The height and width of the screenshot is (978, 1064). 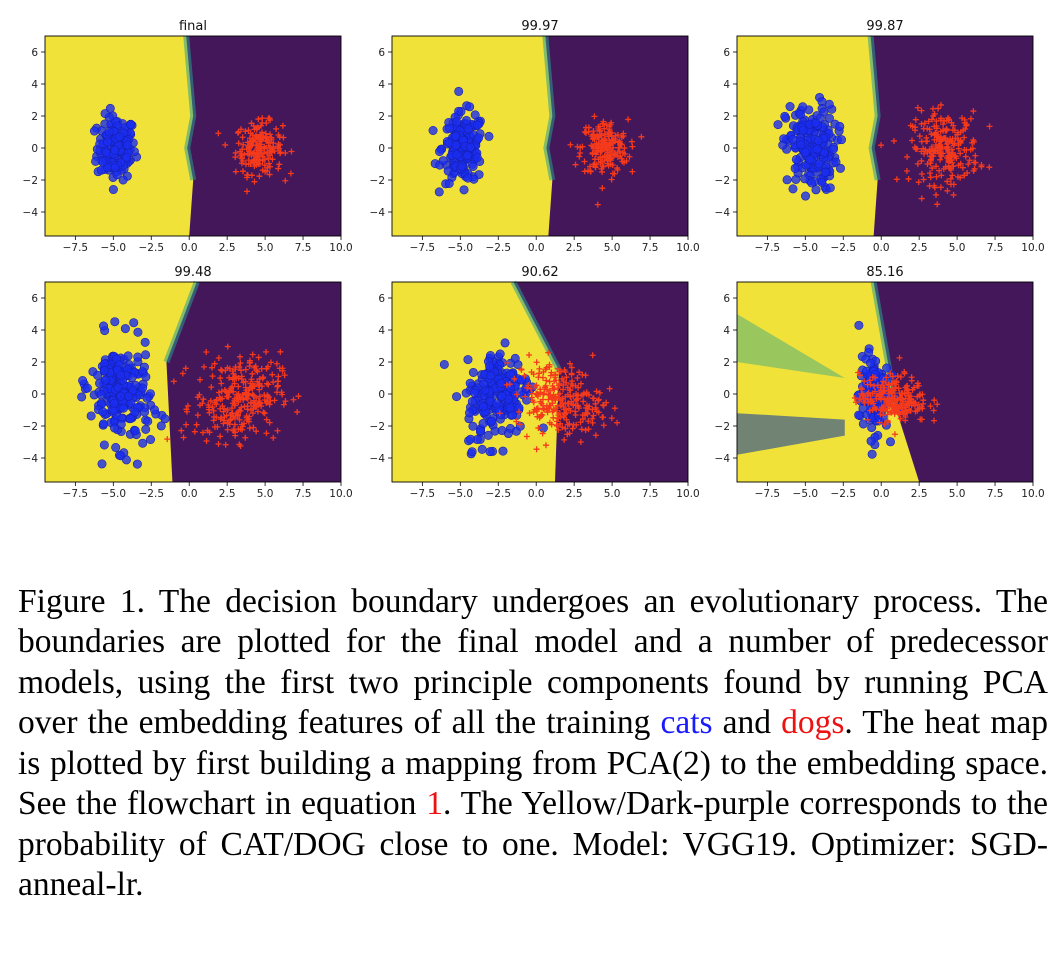 I want to click on y-tick-label: 6, so click(x=726, y=53).